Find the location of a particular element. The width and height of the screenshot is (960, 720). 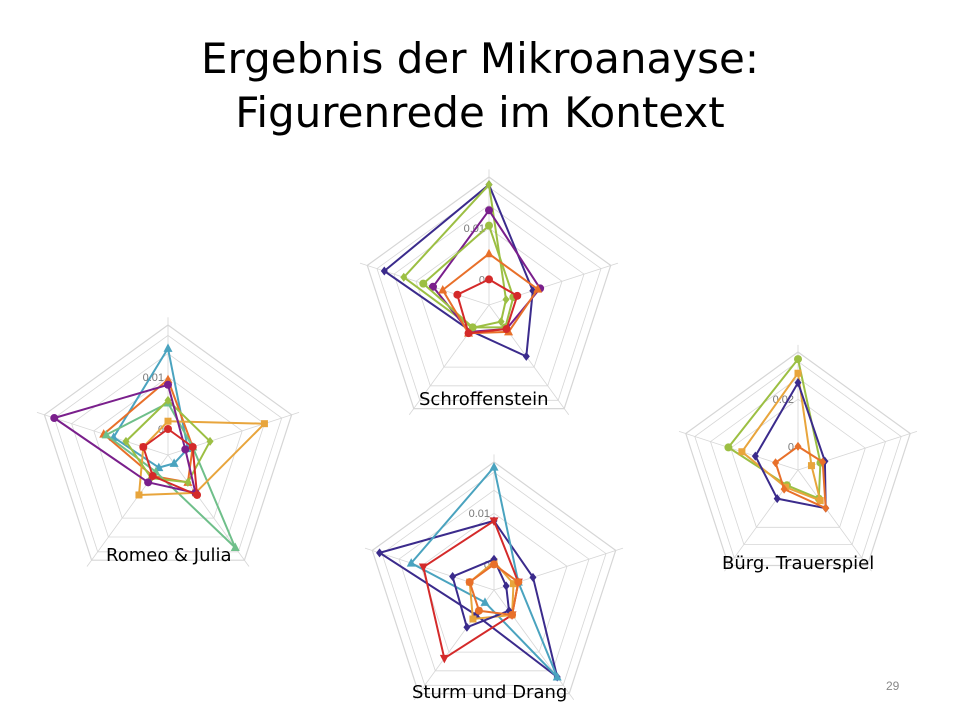

radar-tick-label: 0 is located at coordinates (161, 430).